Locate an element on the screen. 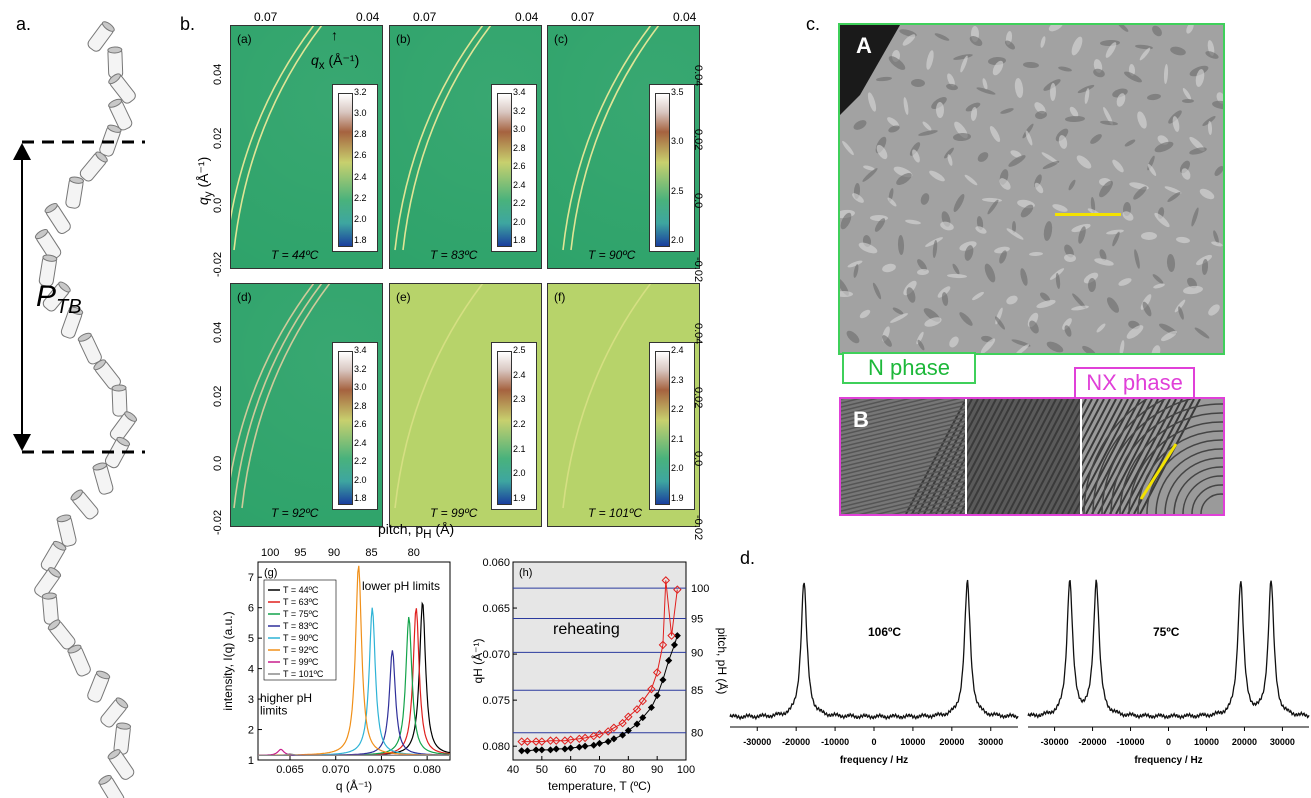 The height and width of the screenshot is (798, 1311). colorbar-tick: 2.1 is located at coordinates (519, 448).